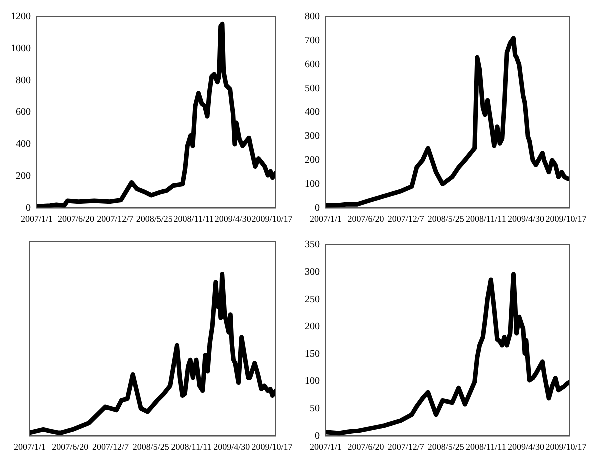  Describe the element at coordinates (312, 88) in the screenshot. I see `y-tick-label: 500` at that location.